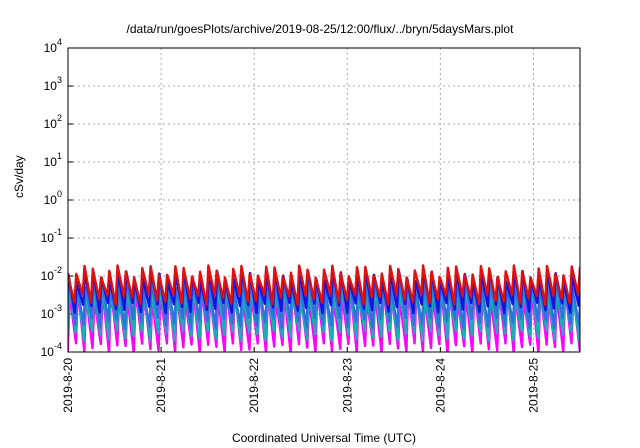 The height and width of the screenshot is (448, 640). What do you see at coordinates (51, 350) in the screenshot?
I see `y-tick-label: 10⁻⁴` at bounding box center [51, 350].